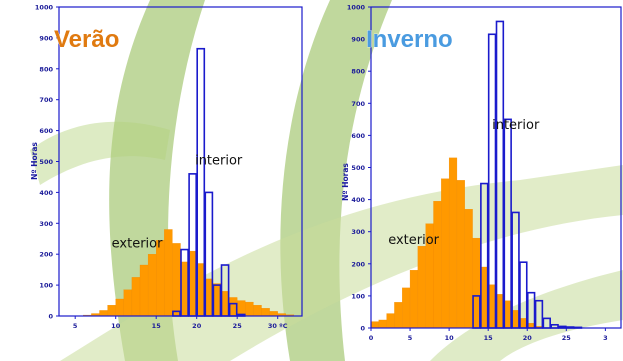 Image resolution: width=623 pixels, height=361 pixels. I want to click on x-tick-label: 30 ºC, so click(278, 326).